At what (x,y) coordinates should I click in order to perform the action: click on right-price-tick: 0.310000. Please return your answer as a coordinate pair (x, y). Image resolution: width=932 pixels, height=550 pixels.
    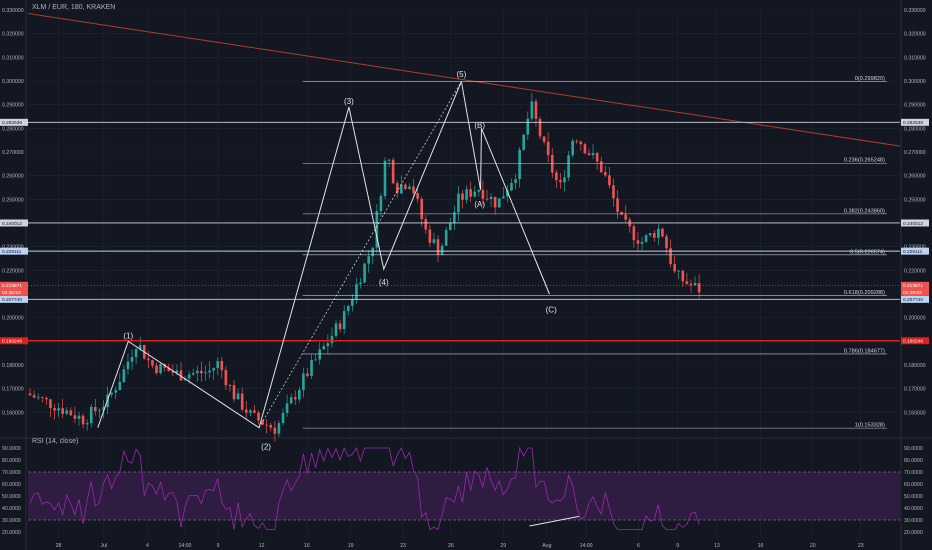
    Looking at the image, I should click on (915, 58).